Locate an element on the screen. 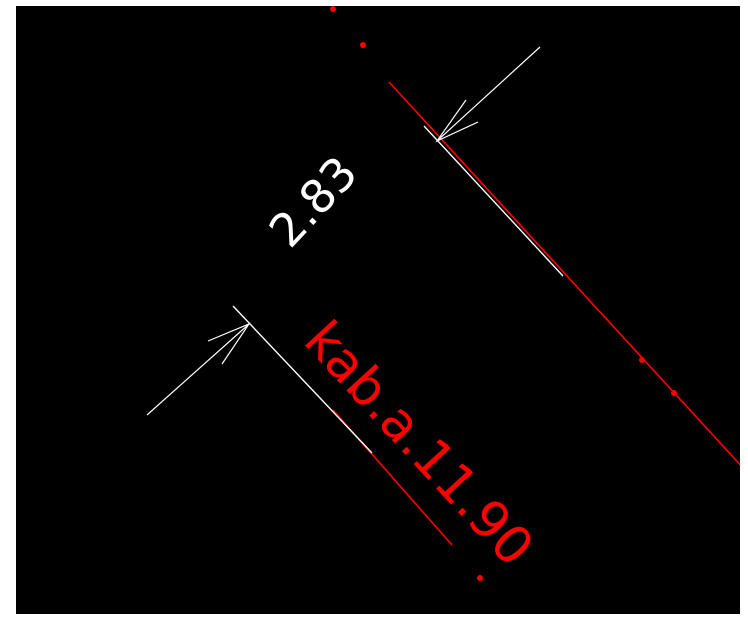  extension-line-lower is located at coordinates (302, 379).